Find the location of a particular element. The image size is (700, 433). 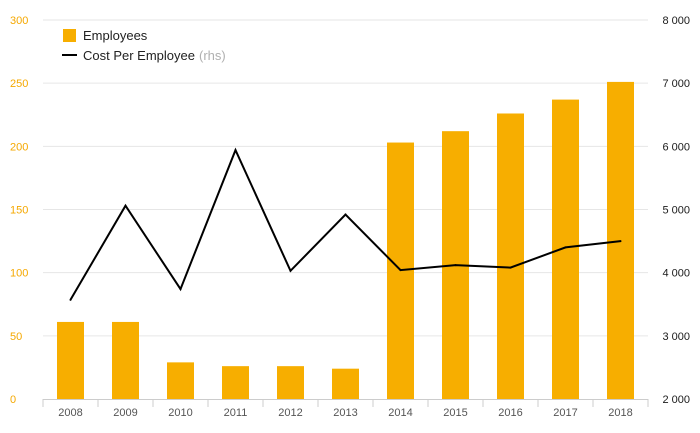

legend-item-cost-per-employee: Cost Per Employee (rhs) is located at coordinates (144, 55).